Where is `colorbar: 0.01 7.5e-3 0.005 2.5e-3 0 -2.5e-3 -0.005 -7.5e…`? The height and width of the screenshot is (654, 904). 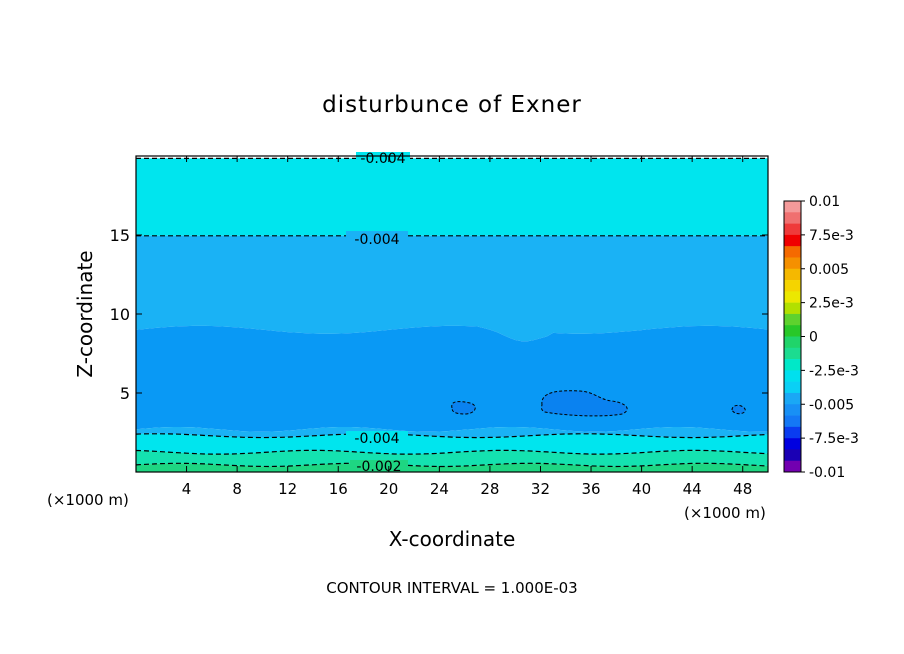
colorbar: 0.01 7.5e-3 0.005 2.5e-3 0 -2.5e-3 -0.005 -7.5e… is located at coordinates (821, 337).